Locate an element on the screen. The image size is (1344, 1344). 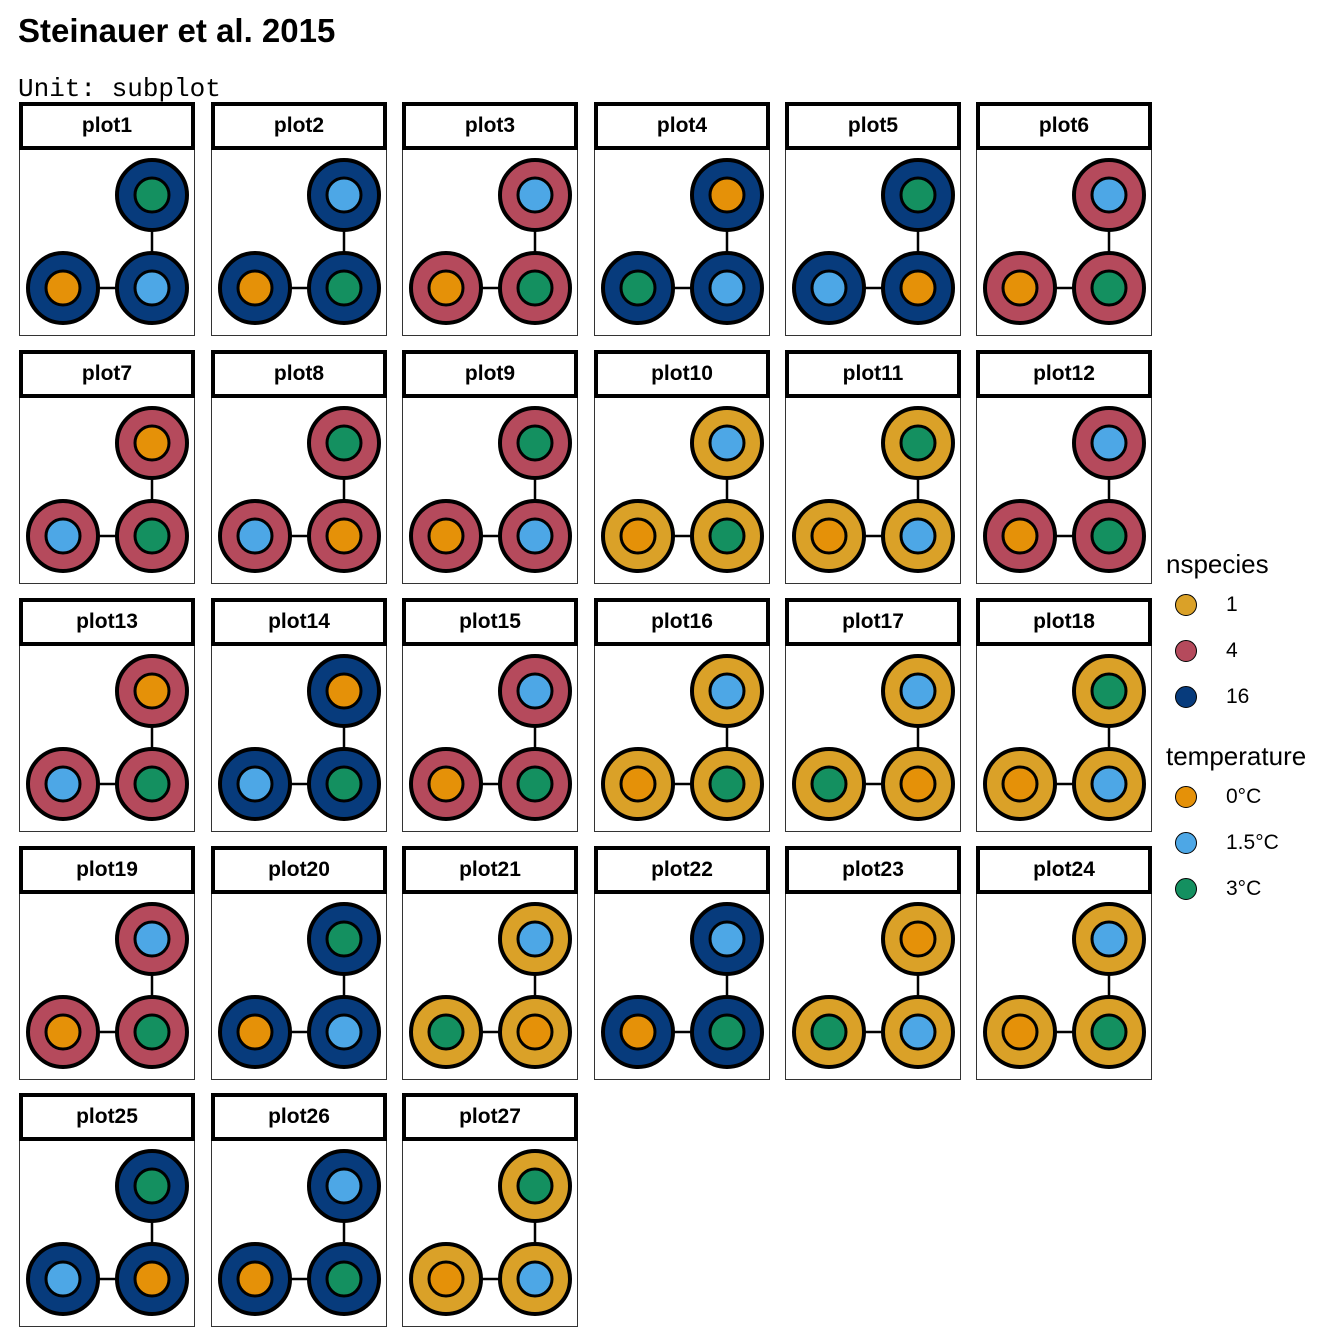
facet-strip-label: plot17 is located at coordinates (873, 622).